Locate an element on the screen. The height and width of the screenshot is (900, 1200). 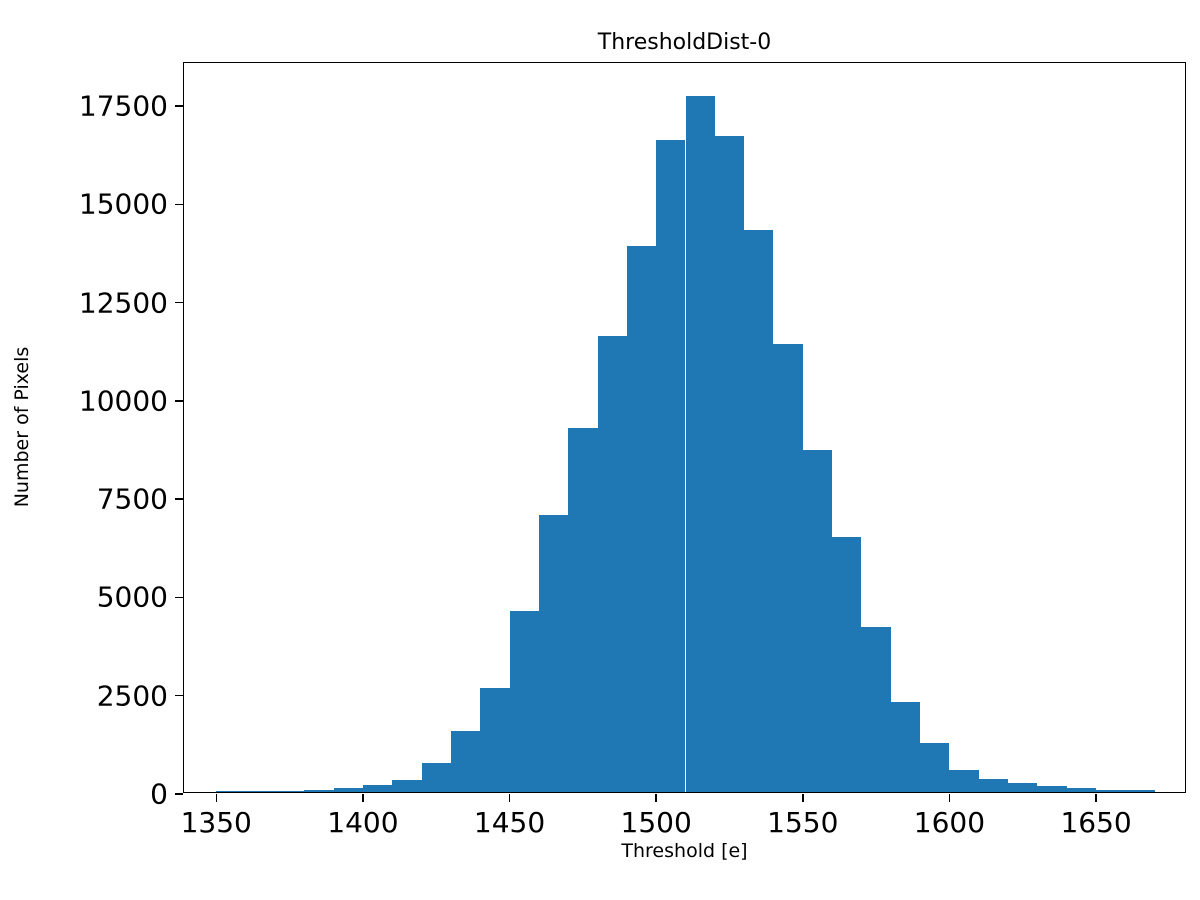
y-tick-label: 17500 is located at coordinates (123, 106).